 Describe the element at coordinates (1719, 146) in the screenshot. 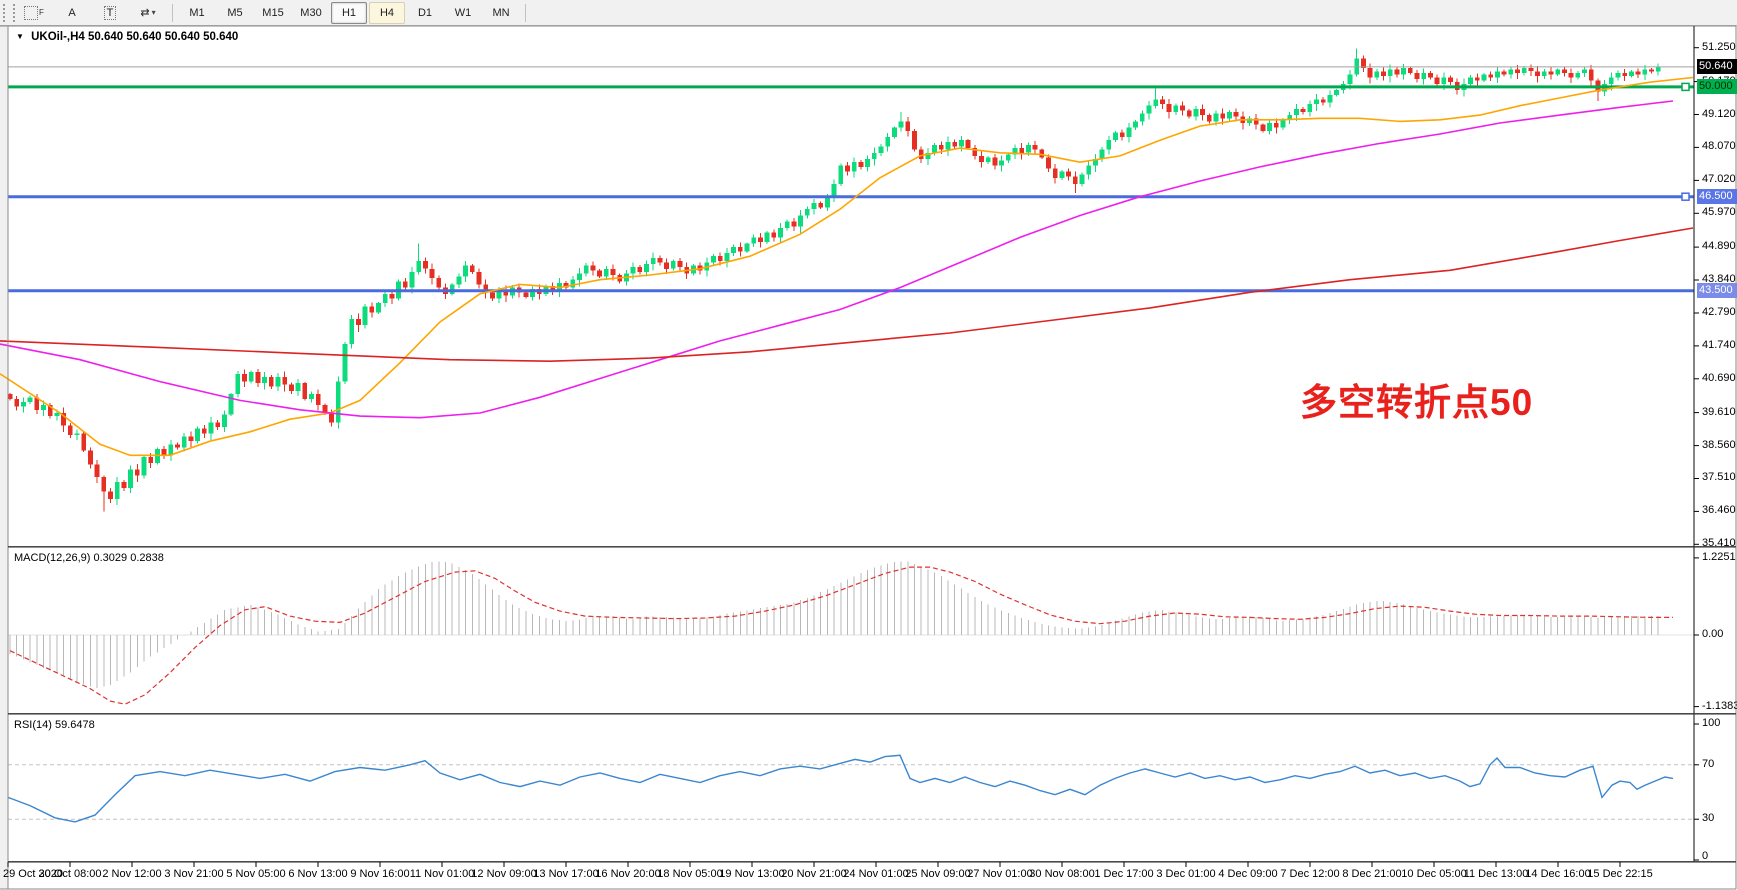

I see `price-tick-label: 48.070` at that location.